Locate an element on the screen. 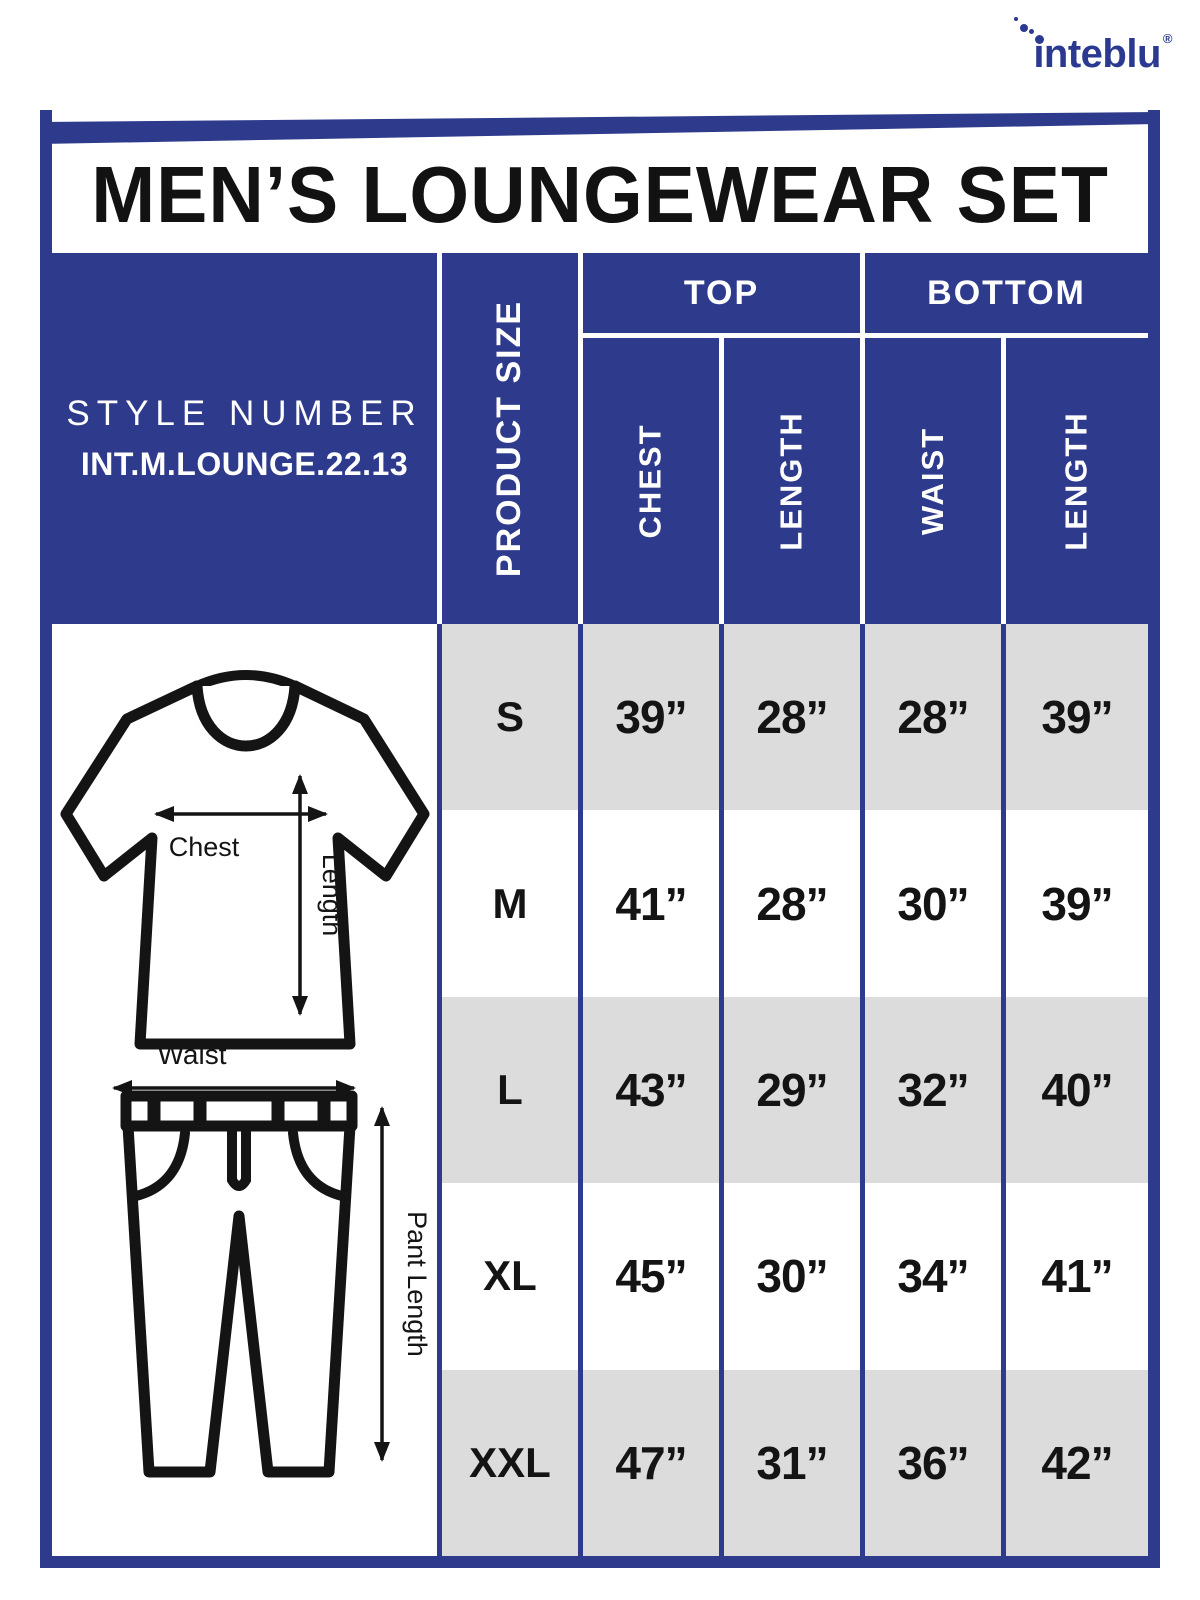  bottom-length-value: 40” is located at coordinates (1077, 1090).